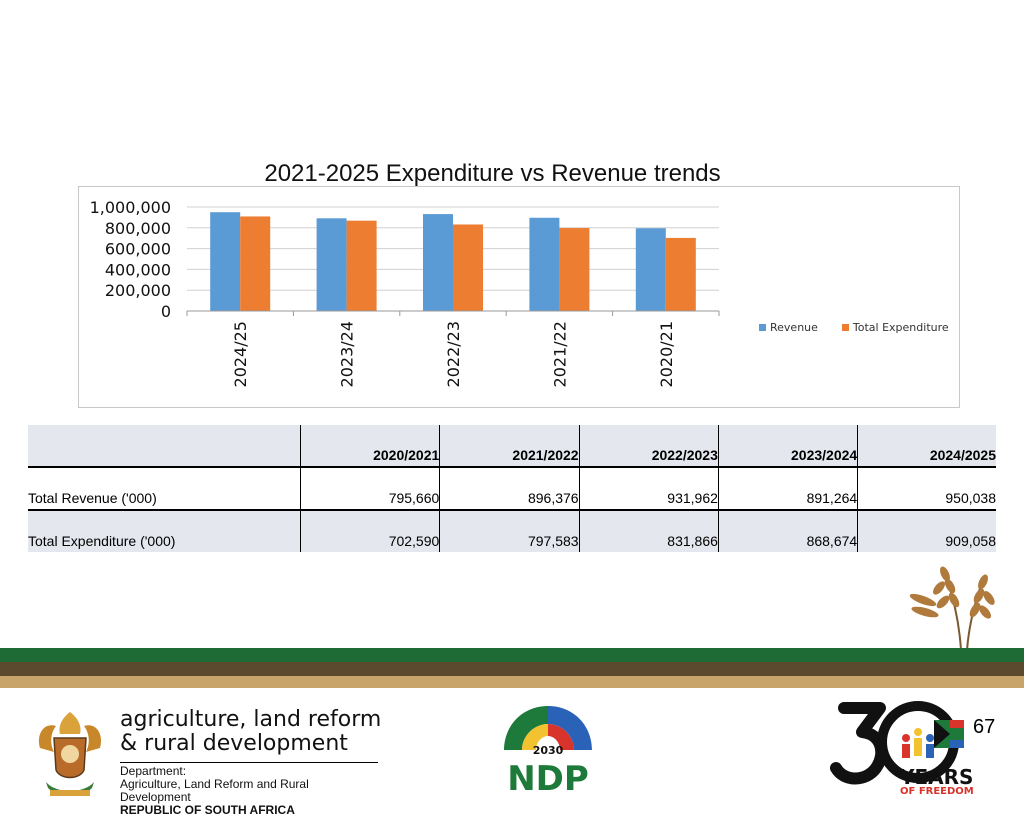 The image size is (1024, 817). Describe the element at coordinates (512, 655) in the screenshot. I see `footer-band-green` at that location.